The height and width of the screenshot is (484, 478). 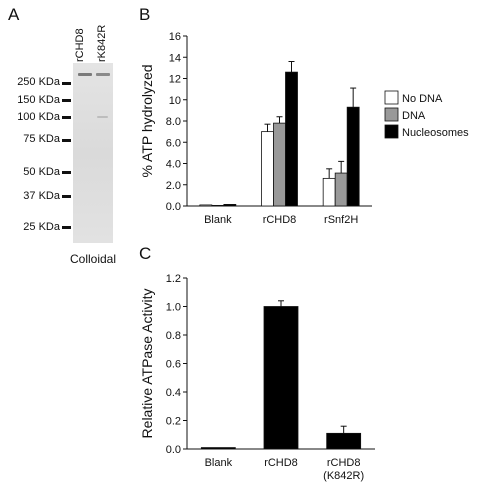 I want to click on chart-c-y-tick-label: 1.2, so click(x=173, y=279).